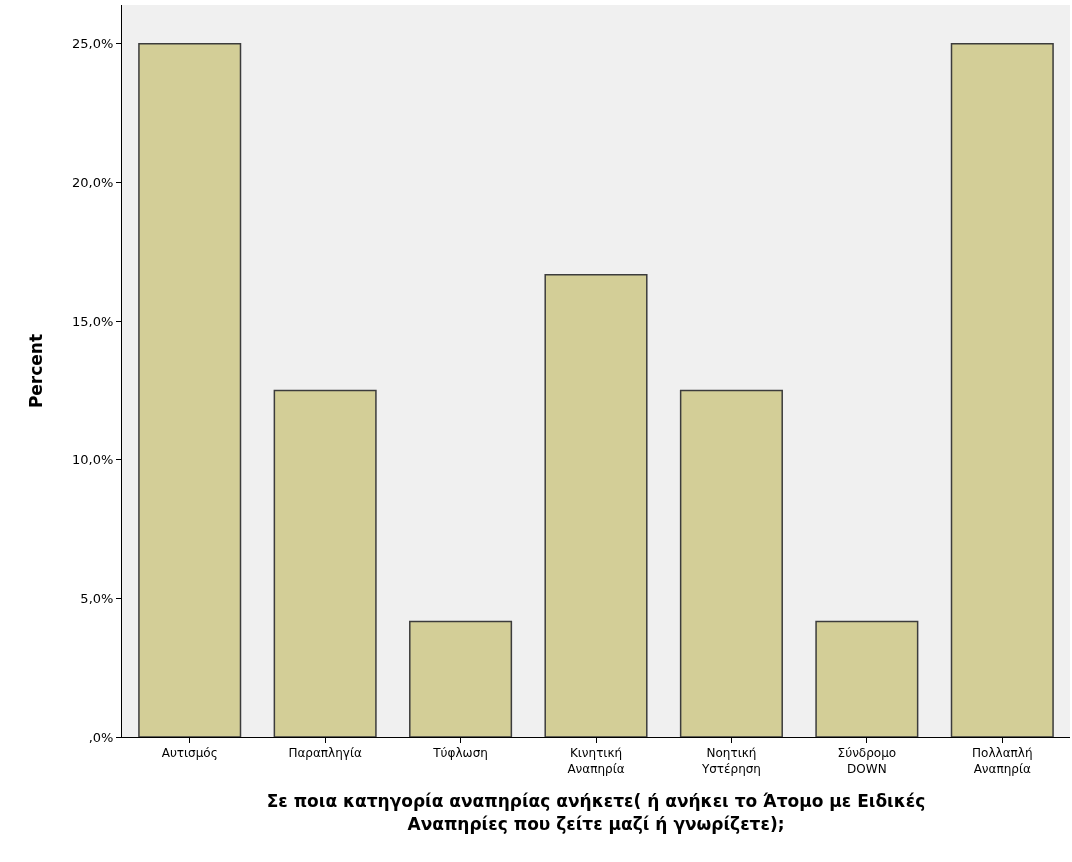 The width and height of the screenshot is (1072, 862). I want to click on x-tick-label: Αυτισμός, so click(189, 753).